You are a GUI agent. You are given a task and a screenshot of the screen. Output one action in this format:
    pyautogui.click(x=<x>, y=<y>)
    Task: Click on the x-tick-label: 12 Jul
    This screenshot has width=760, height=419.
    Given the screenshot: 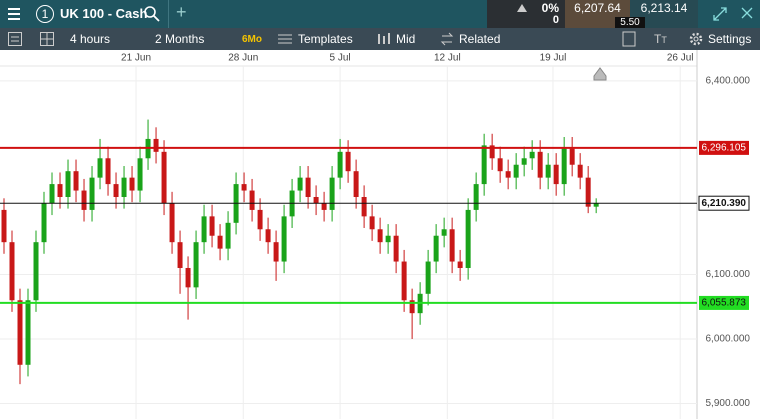 What is the action you would take?
    pyautogui.click(x=447, y=58)
    